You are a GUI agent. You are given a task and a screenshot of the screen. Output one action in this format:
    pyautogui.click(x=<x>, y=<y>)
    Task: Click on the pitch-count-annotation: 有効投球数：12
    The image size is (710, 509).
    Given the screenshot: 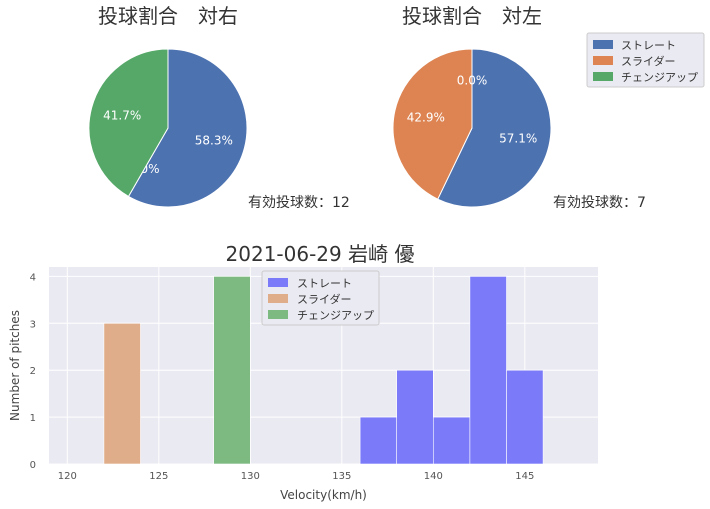 What is the action you would take?
    pyautogui.click(x=299, y=203)
    